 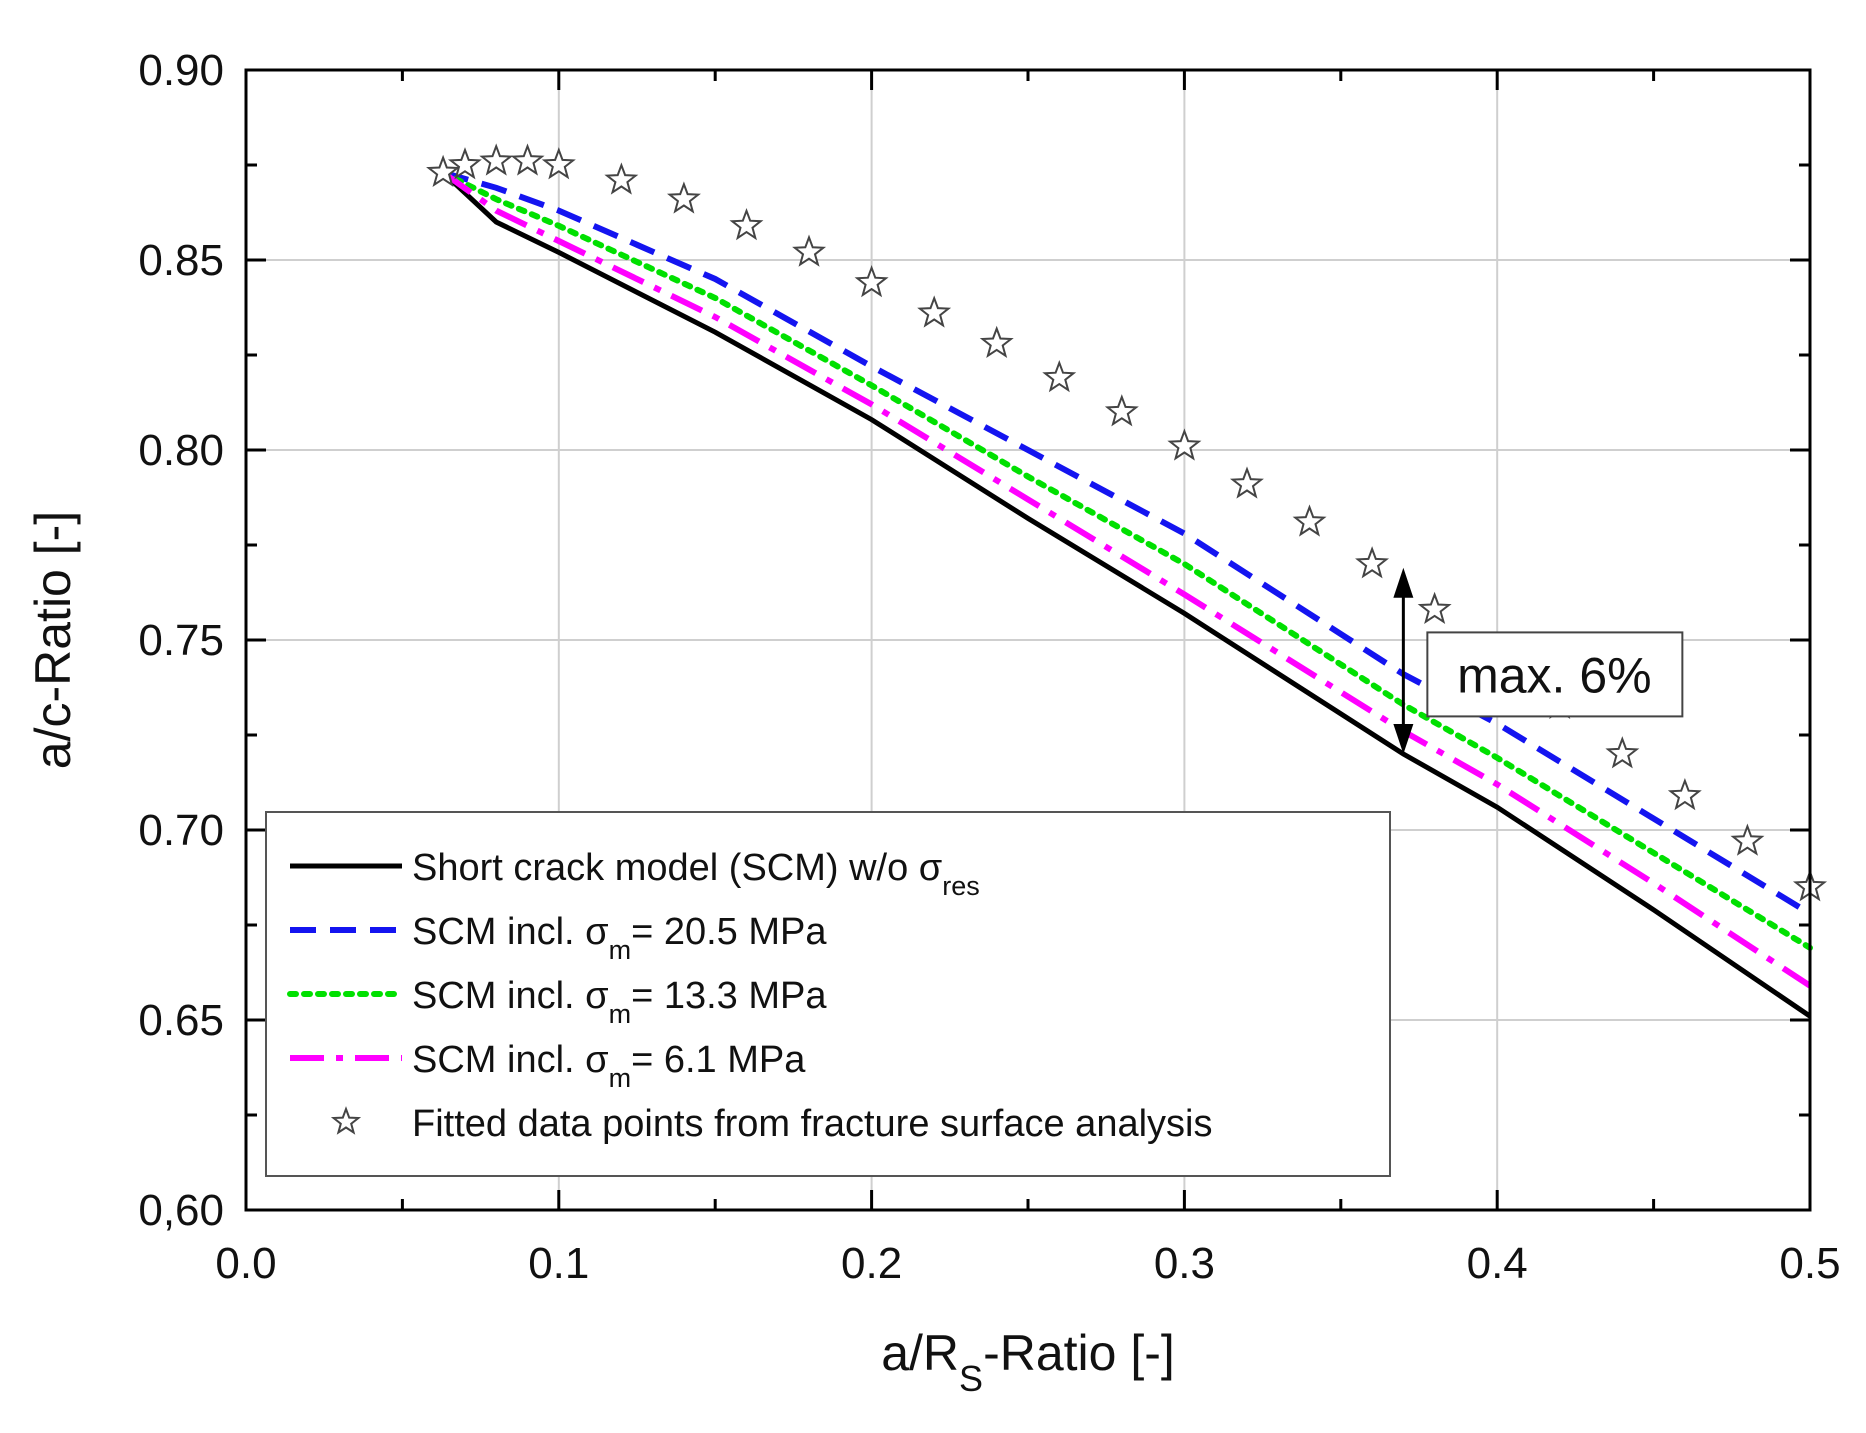 I want to click on x-axis-title: a/RS-Ratio [-], so click(x=1028, y=1362).